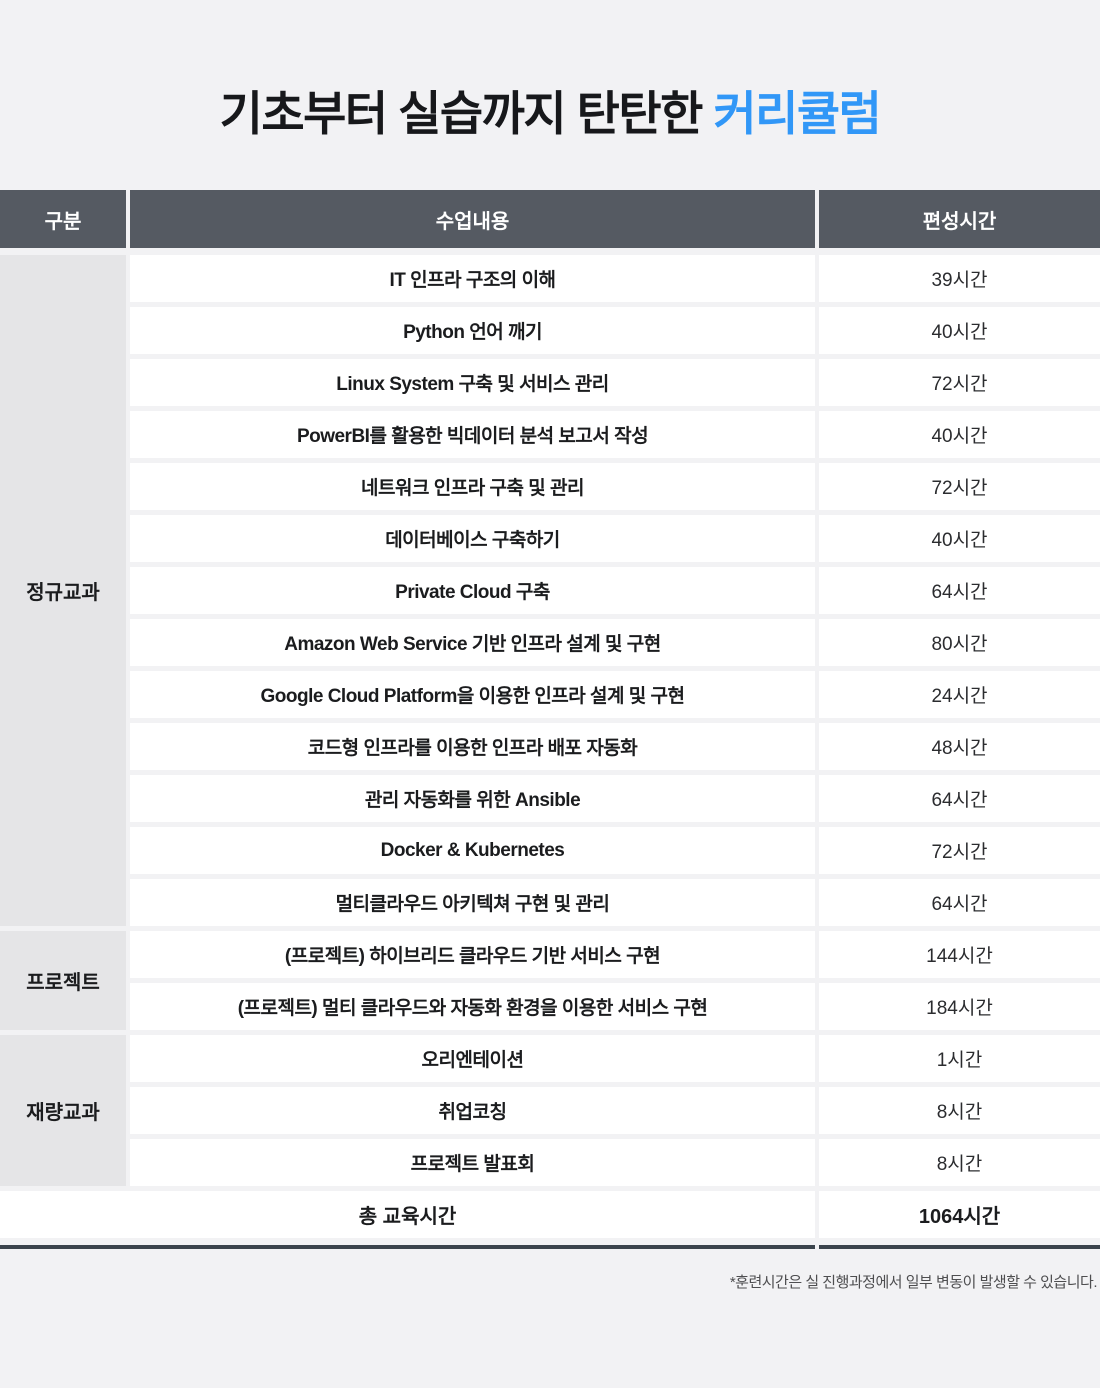  Describe the element at coordinates (913, 1283) in the screenshot. I see `footnote: *훈련시간은 실 진행과정에서 일부 변동이 발생할 수 있습니다.` at that location.